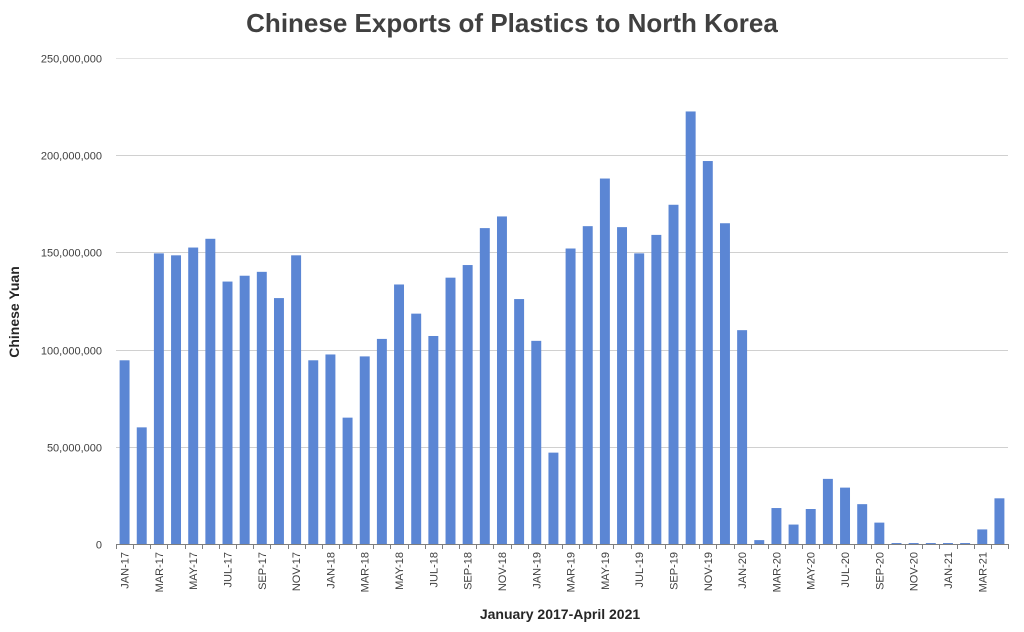 This screenshot has height=632, width=1024. What do you see at coordinates (562, 546) in the screenshot?
I see `x-axis` at bounding box center [562, 546].